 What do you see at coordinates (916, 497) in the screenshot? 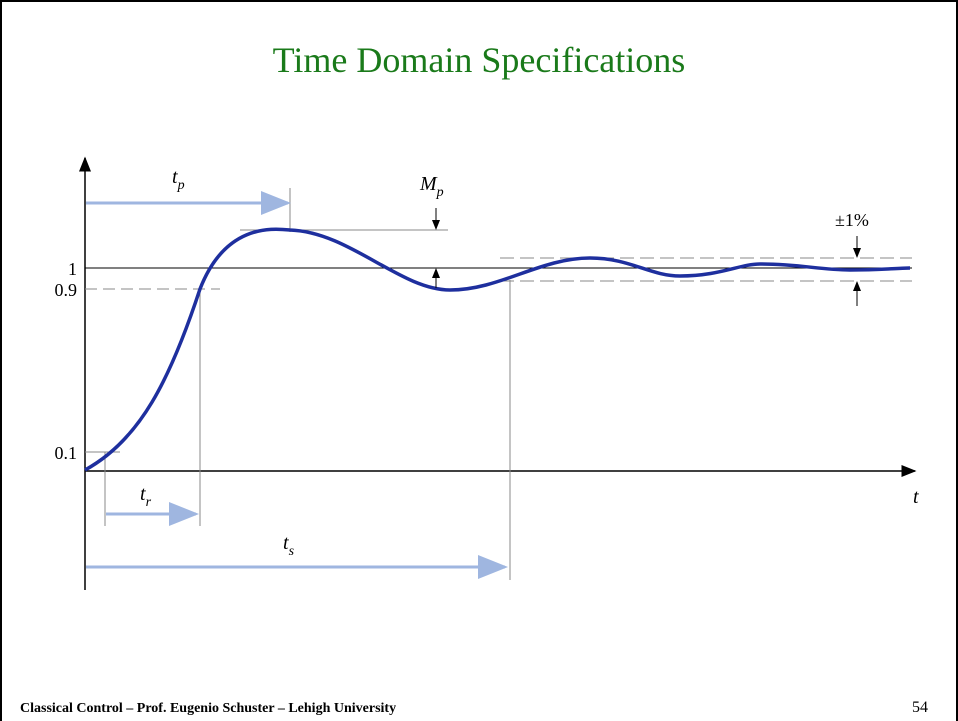
I see `t-label: t` at bounding box center [916, 497].